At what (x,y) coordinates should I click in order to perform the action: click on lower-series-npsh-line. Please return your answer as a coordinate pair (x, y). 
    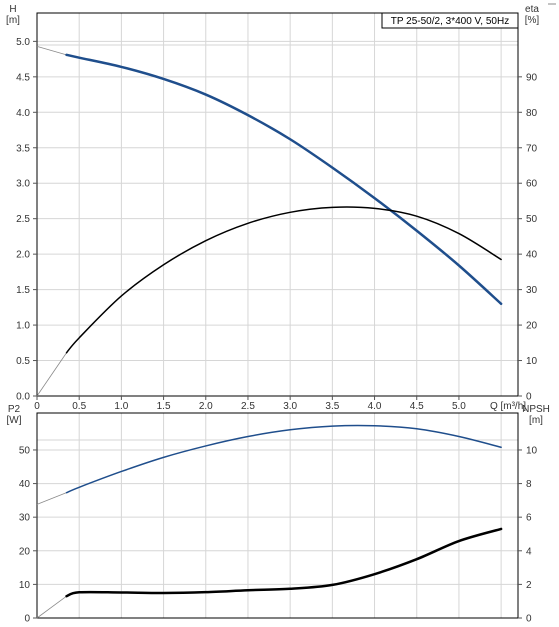
    Looking at the image, I should click on (284, 562).